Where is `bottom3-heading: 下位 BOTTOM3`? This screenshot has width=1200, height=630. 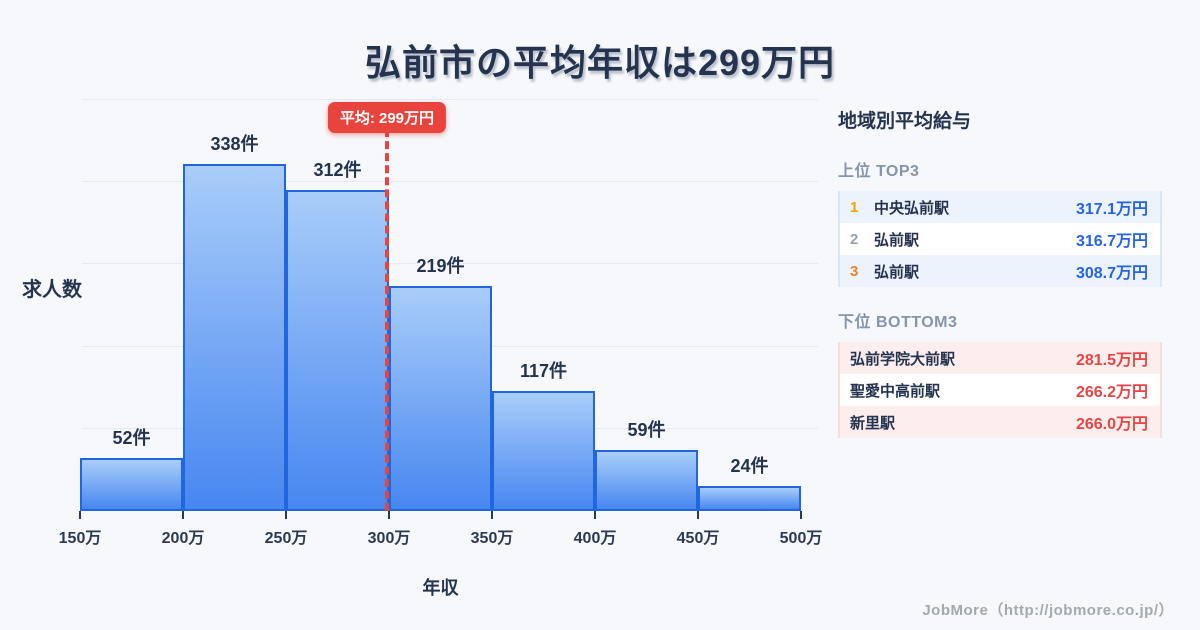
bottom3-heading: 下位 BOTTOM3 is located at coordinates (898, 322).